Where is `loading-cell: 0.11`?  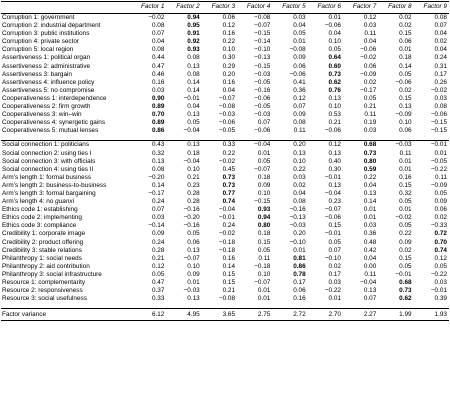 loading-cell: 0.11 is located at coordinates (370, 34).